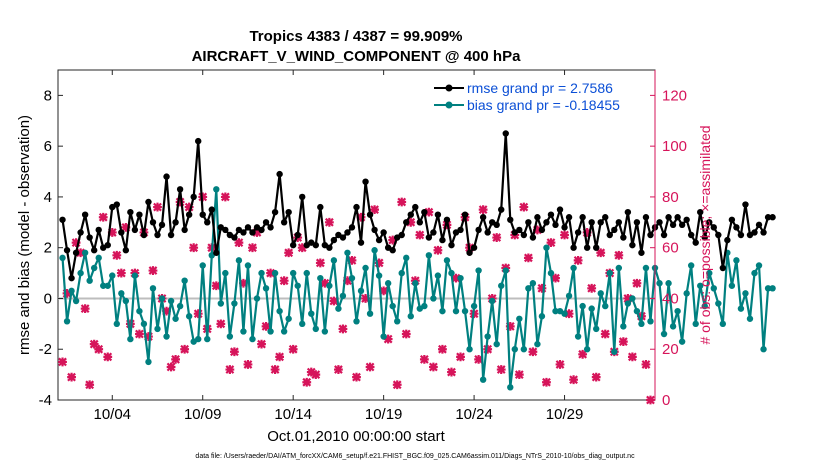 The height and width of the screenshot is (470, 830). I want to click on y-tick-label: -2, so click(45, 349).